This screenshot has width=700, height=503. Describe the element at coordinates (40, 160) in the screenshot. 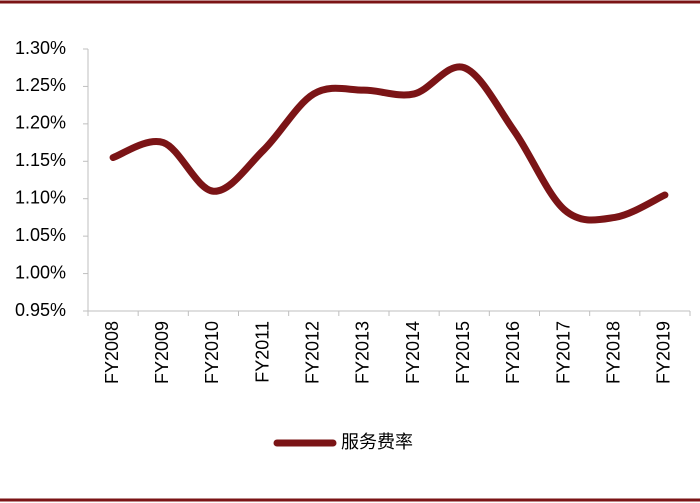

I see `y-tick-label: 1.15%` at that location.